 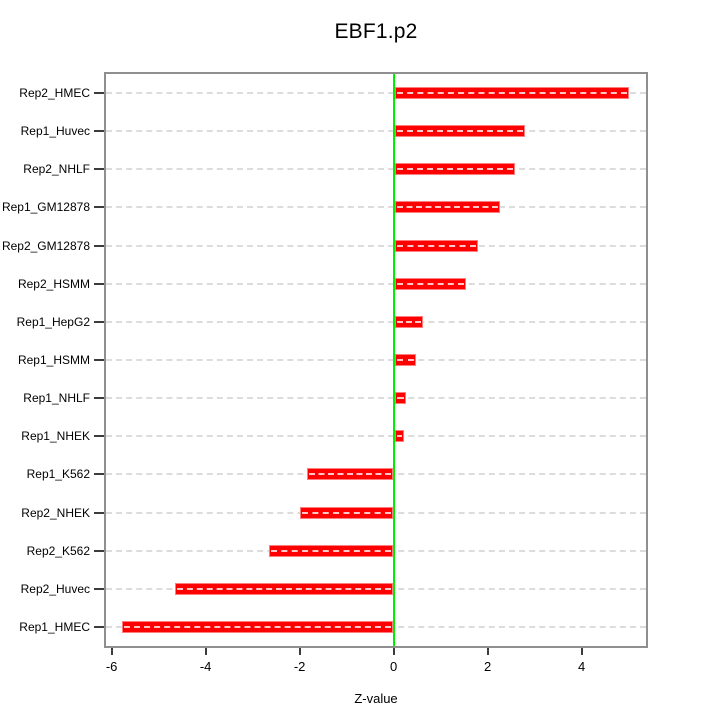 I want to click on x-tick-label: -4, so click(x=205, y=666).